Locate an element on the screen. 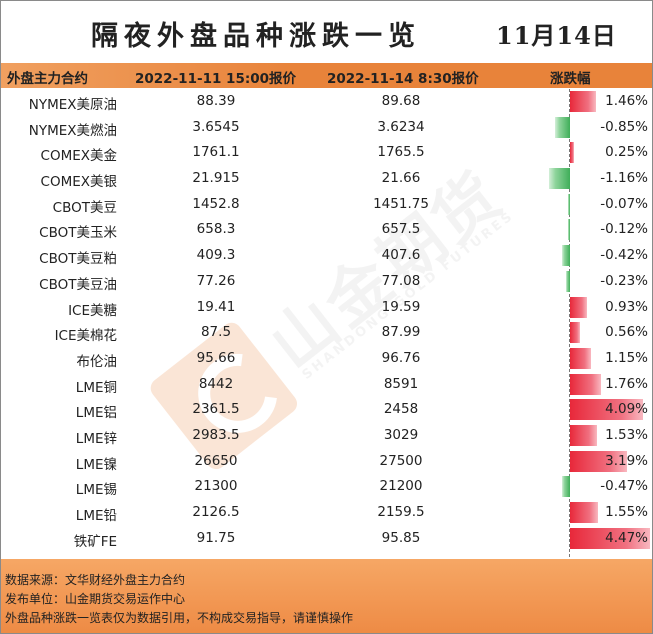 The height and width of the screenshot is (634, 653). table-row: COMEX美银 21.915 21.66 -1.16% is located at coordinates (326, 179).